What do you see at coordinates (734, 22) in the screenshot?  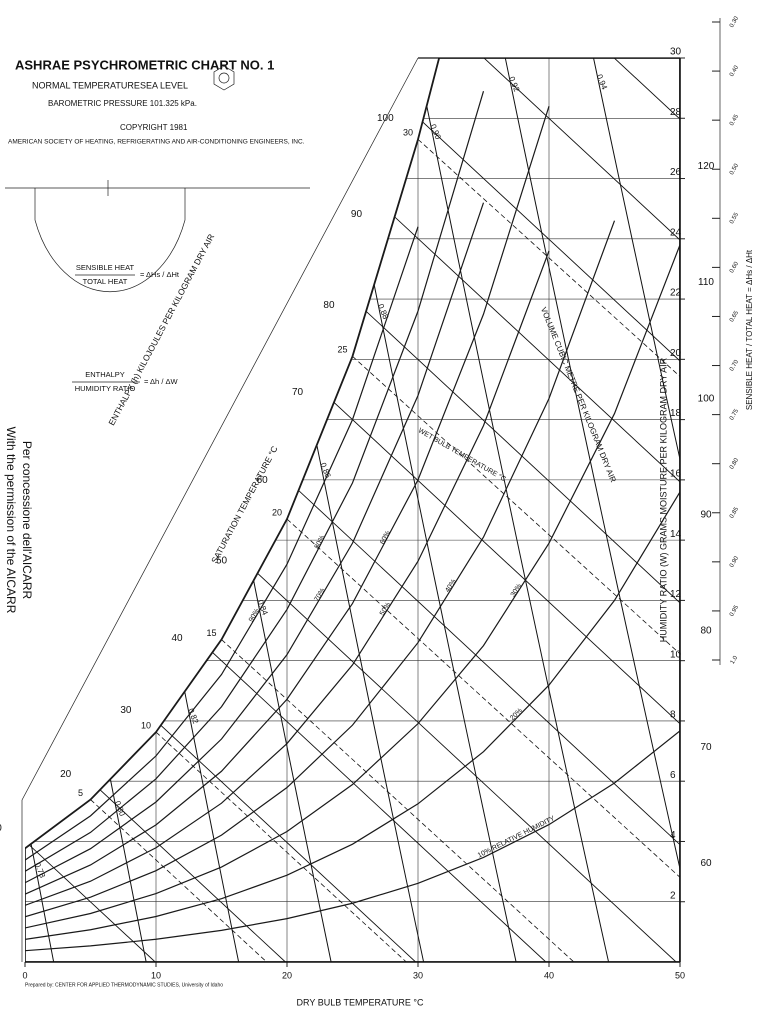 I see `shr-label: 0.30` at bounding box center [734, 22].